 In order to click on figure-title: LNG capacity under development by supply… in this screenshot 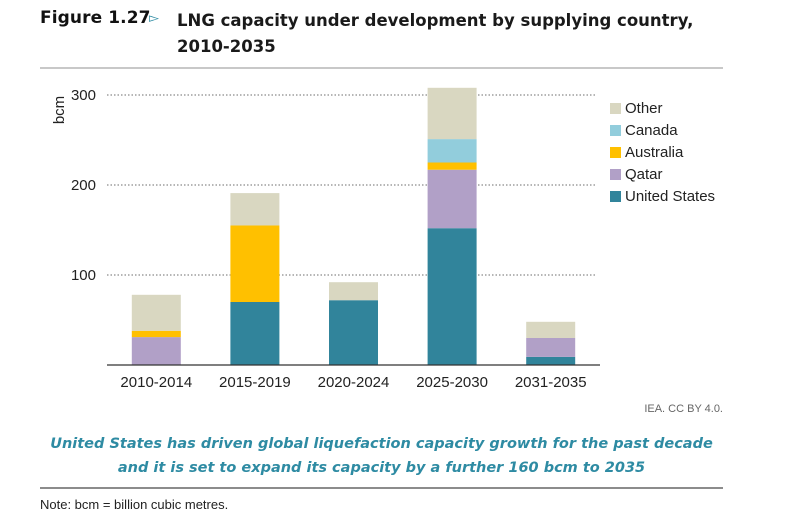, I will do `click(457, 34)`.